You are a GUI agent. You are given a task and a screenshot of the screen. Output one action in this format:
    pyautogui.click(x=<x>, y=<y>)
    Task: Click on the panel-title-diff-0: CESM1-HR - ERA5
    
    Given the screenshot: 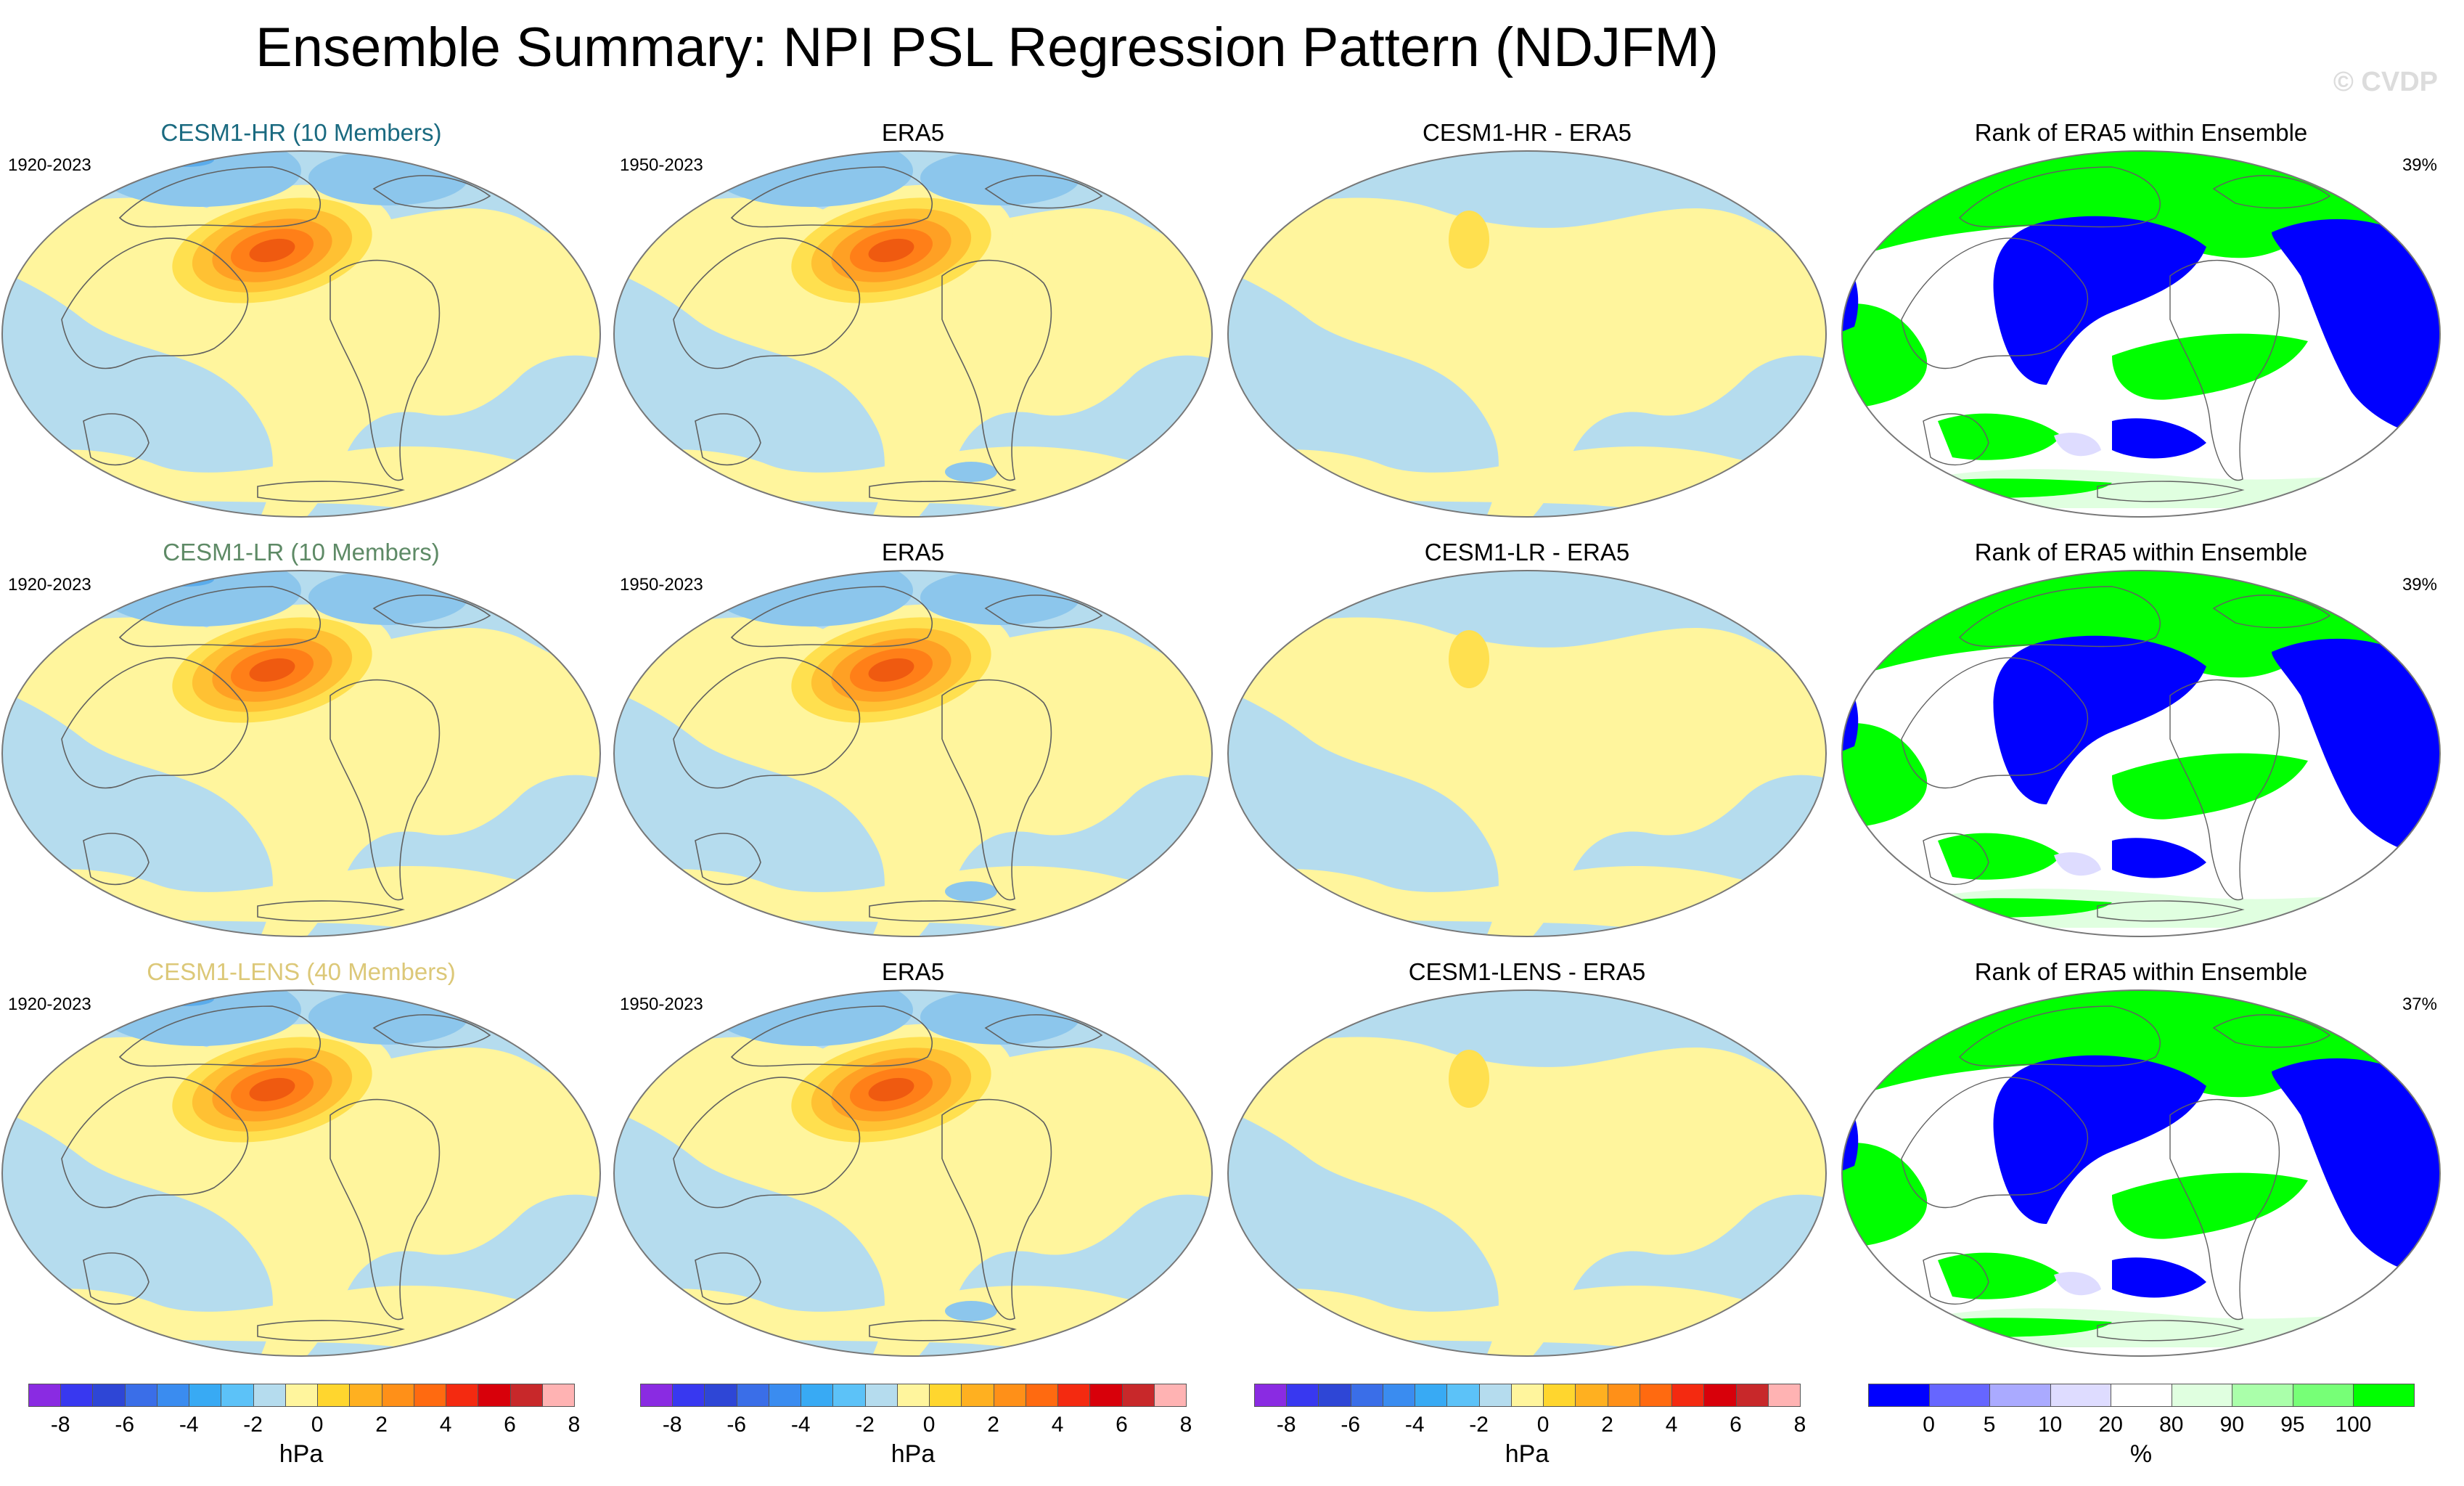 What is the action you would take?
    pyautogui.click(x=1528, y=132)
    